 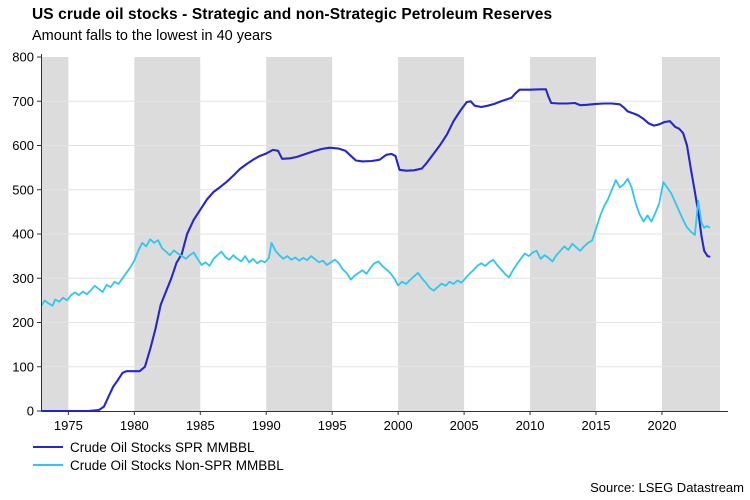 I want to click on x-tick-label: 1990, so click(x=266, y=425).